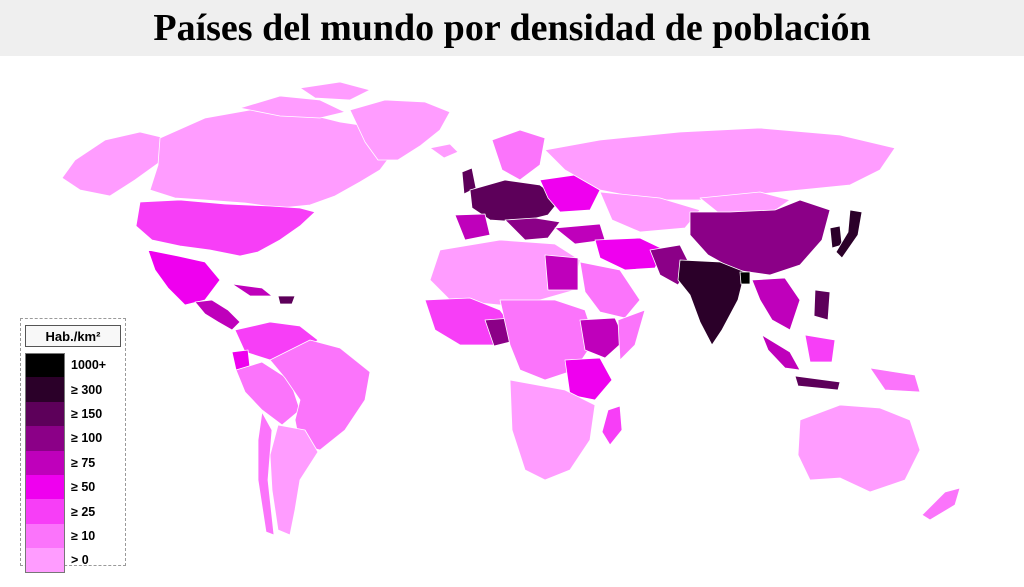 The height and width of the screenshot is (587, 1024). I want to click on region-madagascar, so click(612, 425).